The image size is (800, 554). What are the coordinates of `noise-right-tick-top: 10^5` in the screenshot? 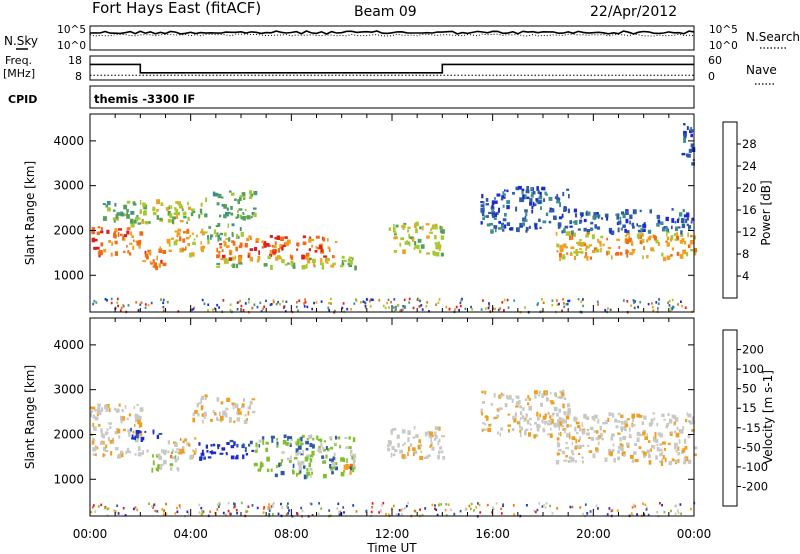 It's located at (723, 30).